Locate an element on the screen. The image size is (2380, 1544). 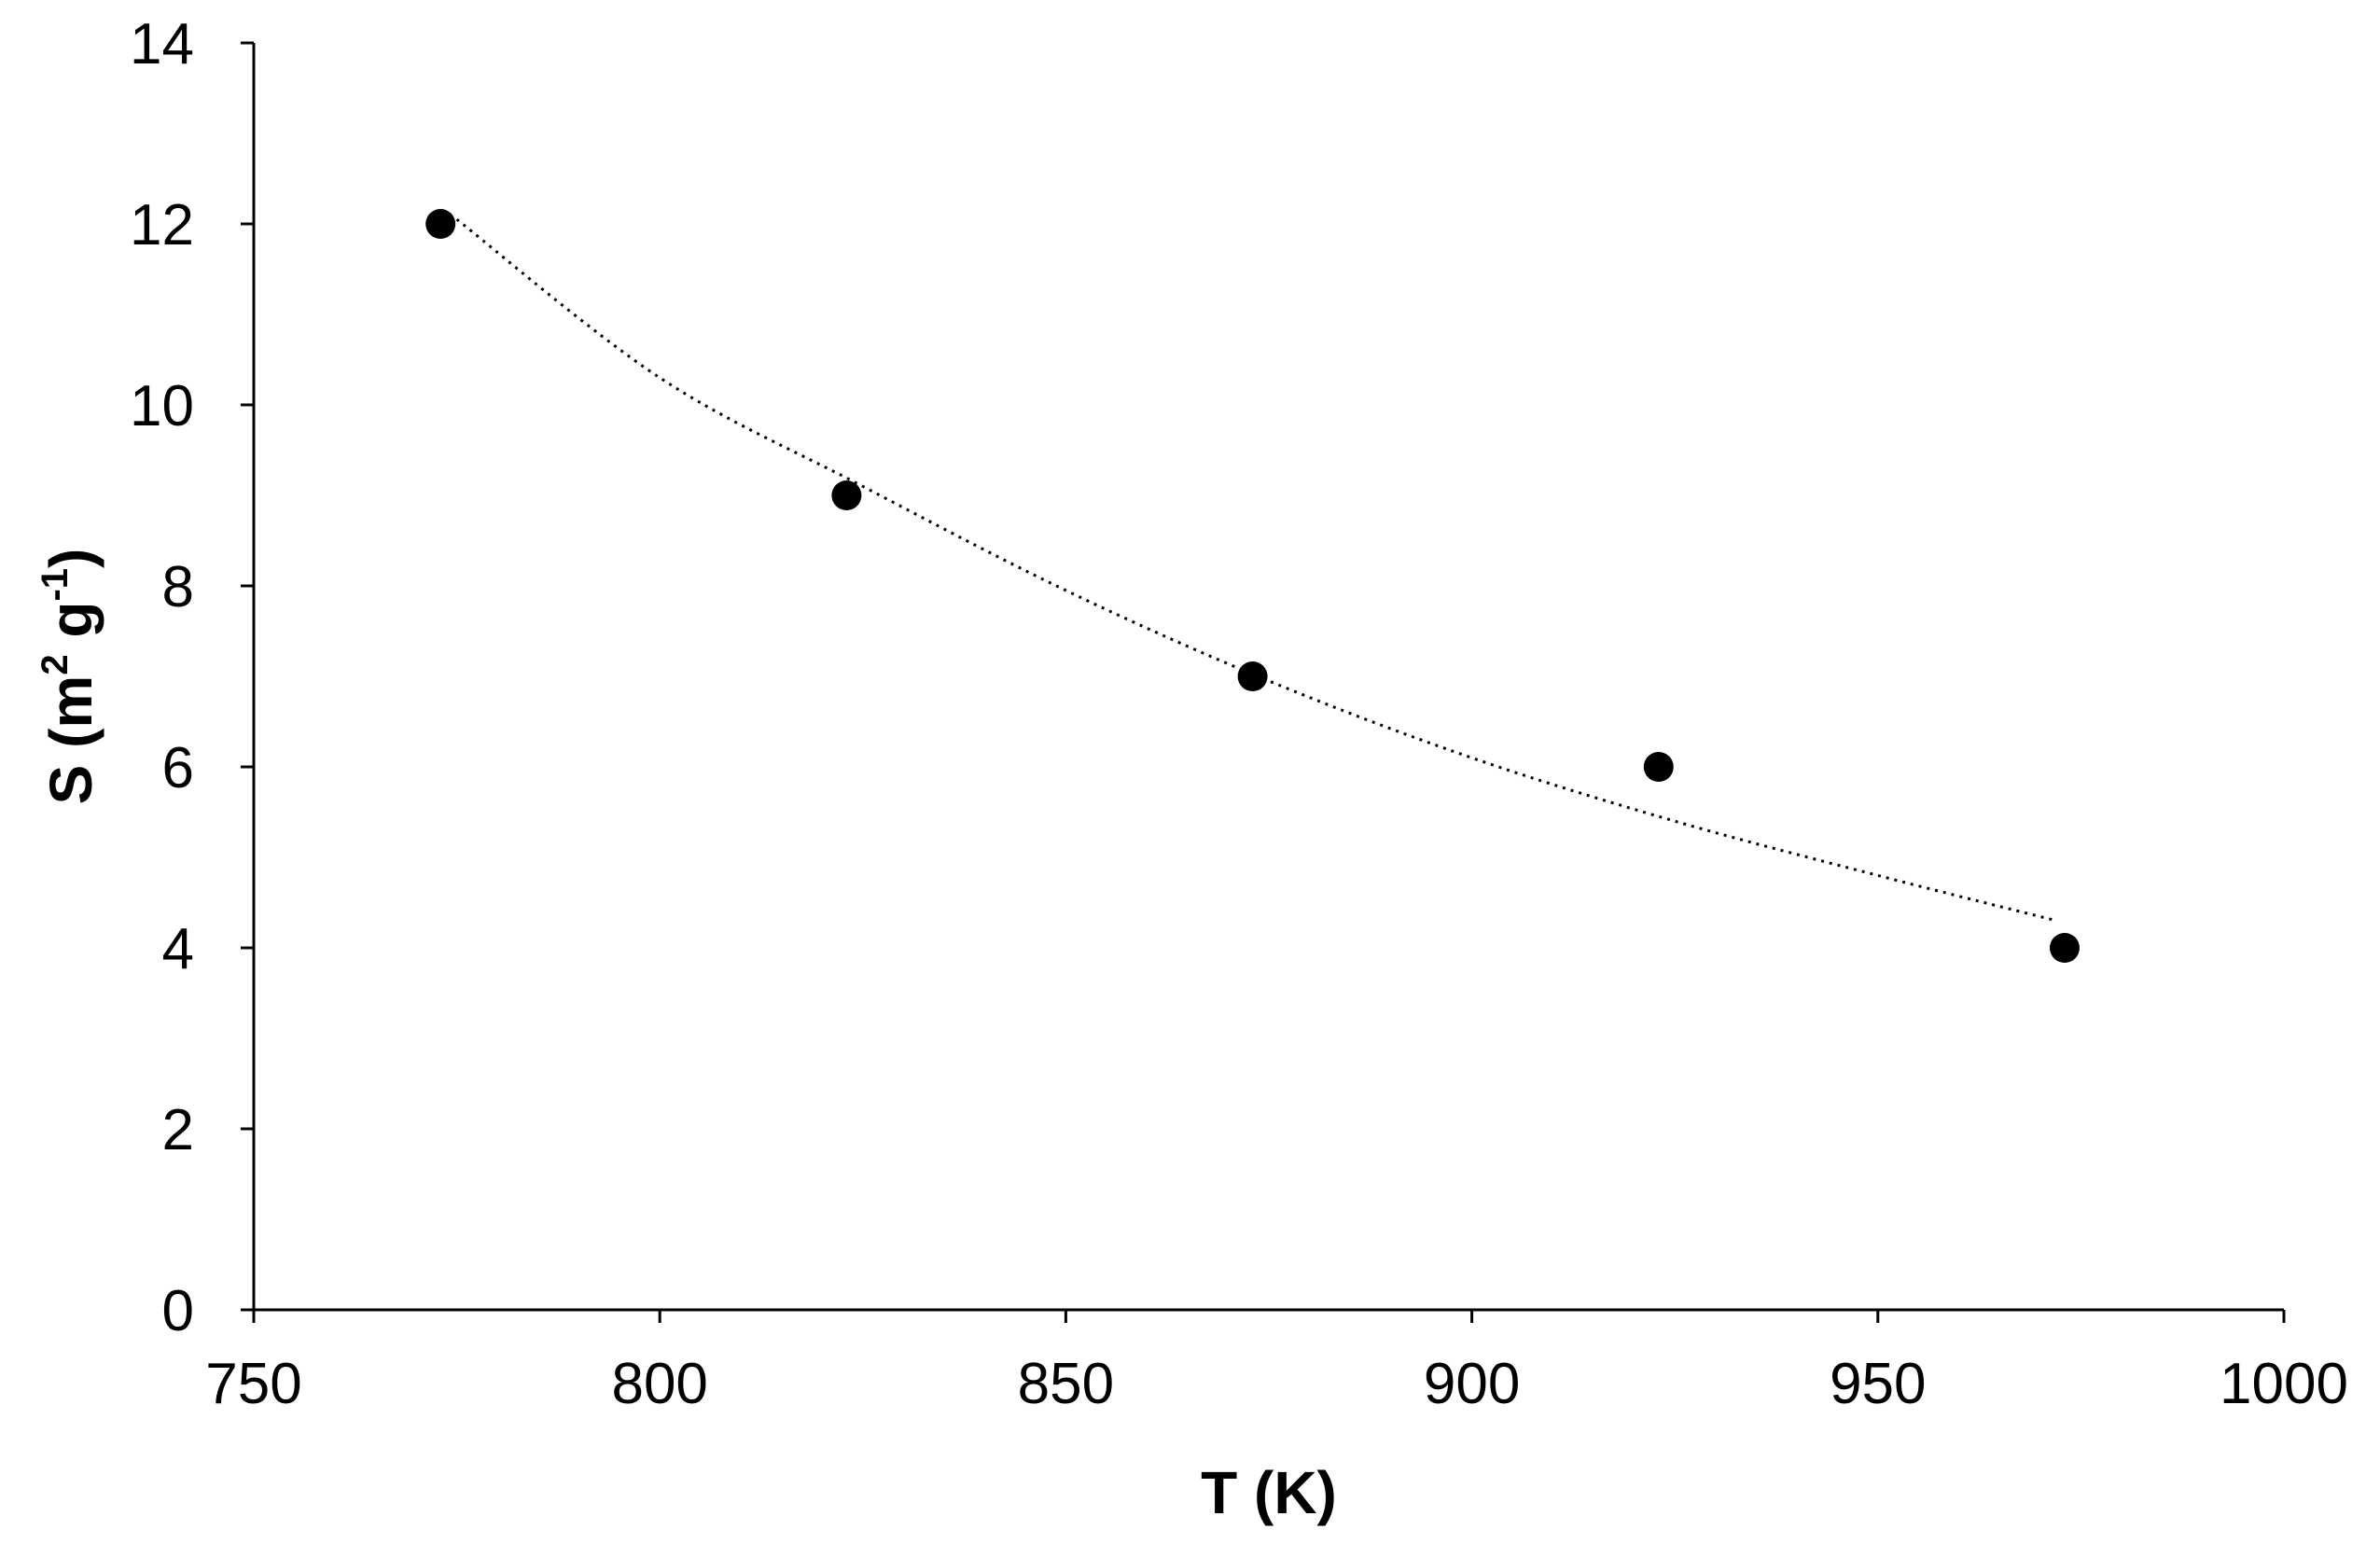
y-axis-title-prefix: S (m is located at coordinates (70, 740).